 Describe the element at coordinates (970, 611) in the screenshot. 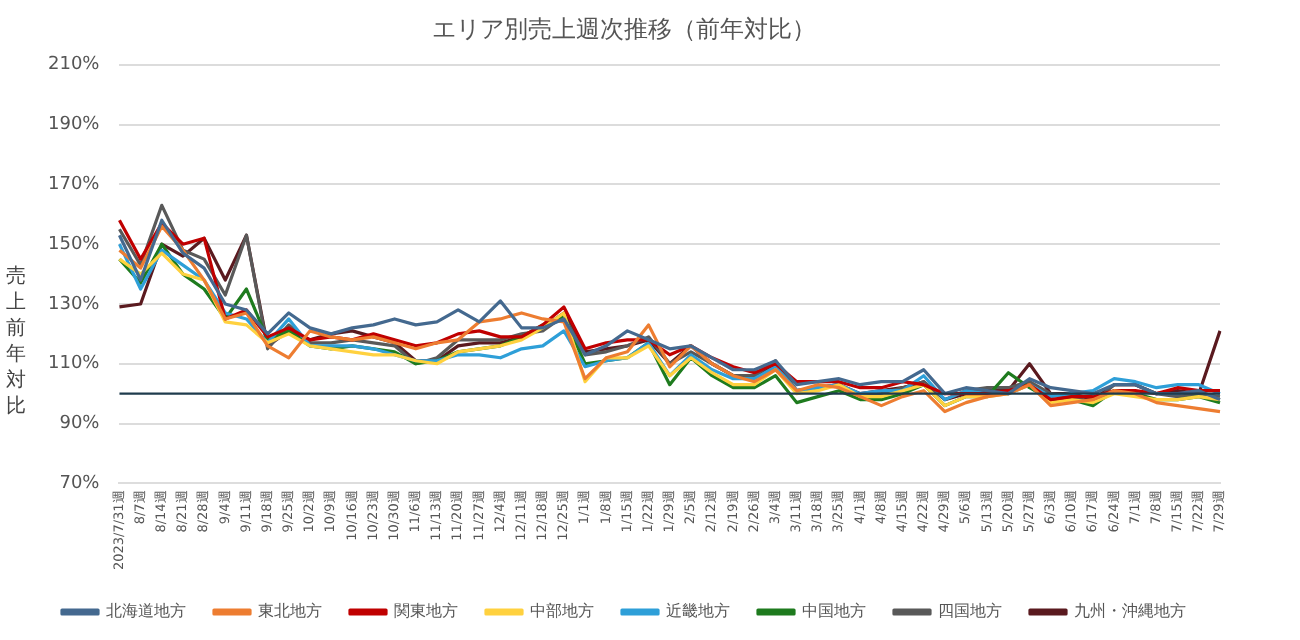

I see `legend-label: 四国地方` at that location.